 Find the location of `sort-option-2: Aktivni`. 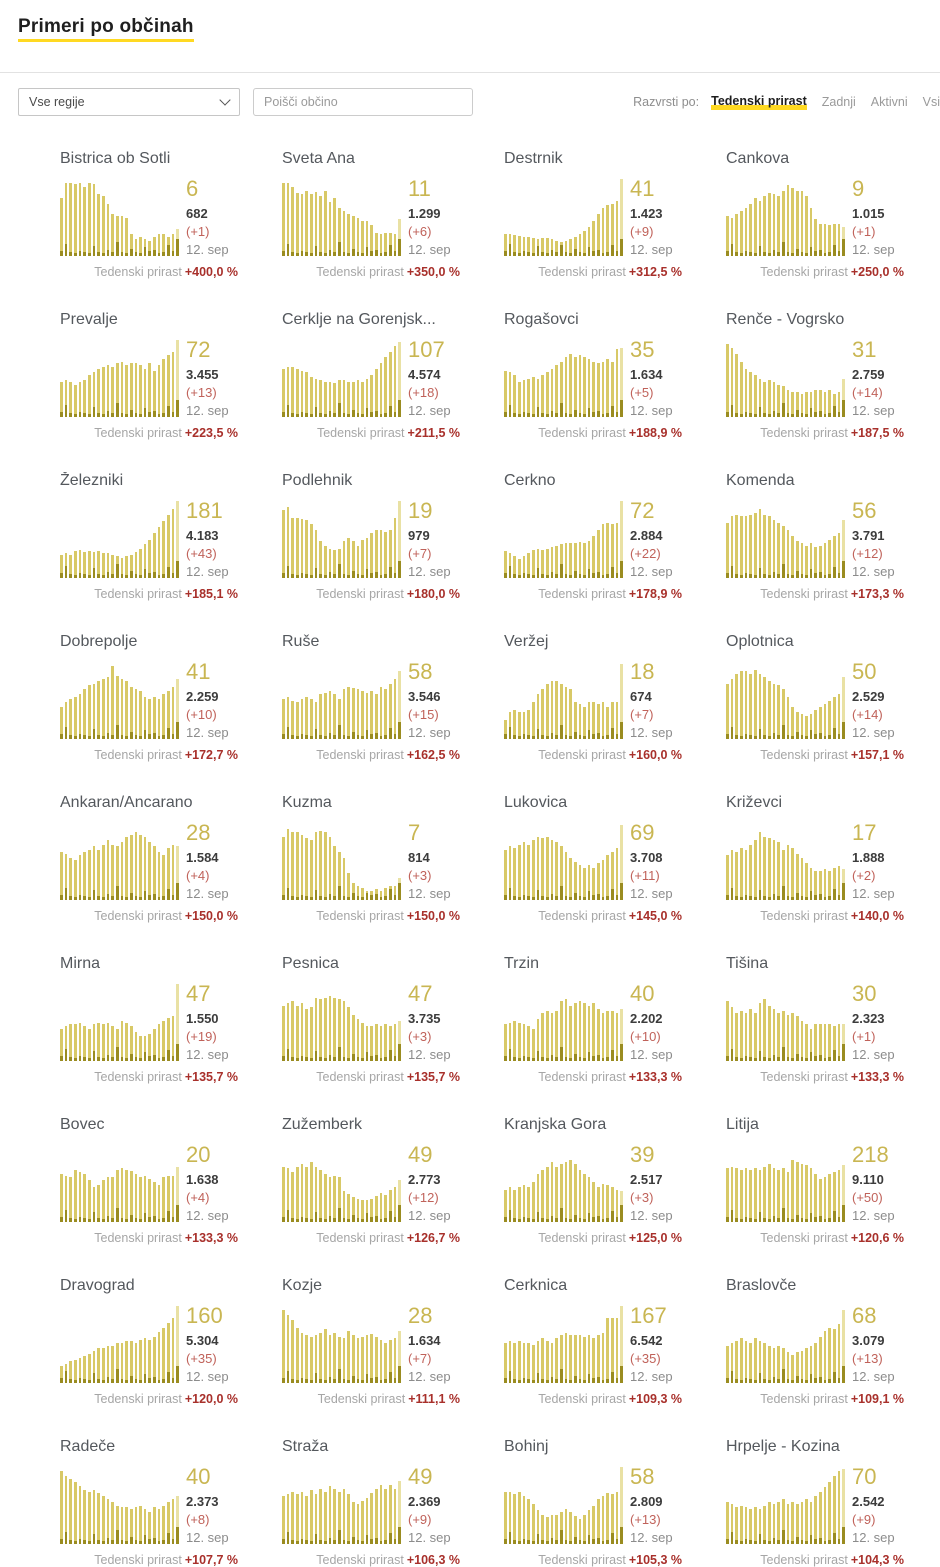

sort-option-2: Aktivni is located at coordinates (889, 102).